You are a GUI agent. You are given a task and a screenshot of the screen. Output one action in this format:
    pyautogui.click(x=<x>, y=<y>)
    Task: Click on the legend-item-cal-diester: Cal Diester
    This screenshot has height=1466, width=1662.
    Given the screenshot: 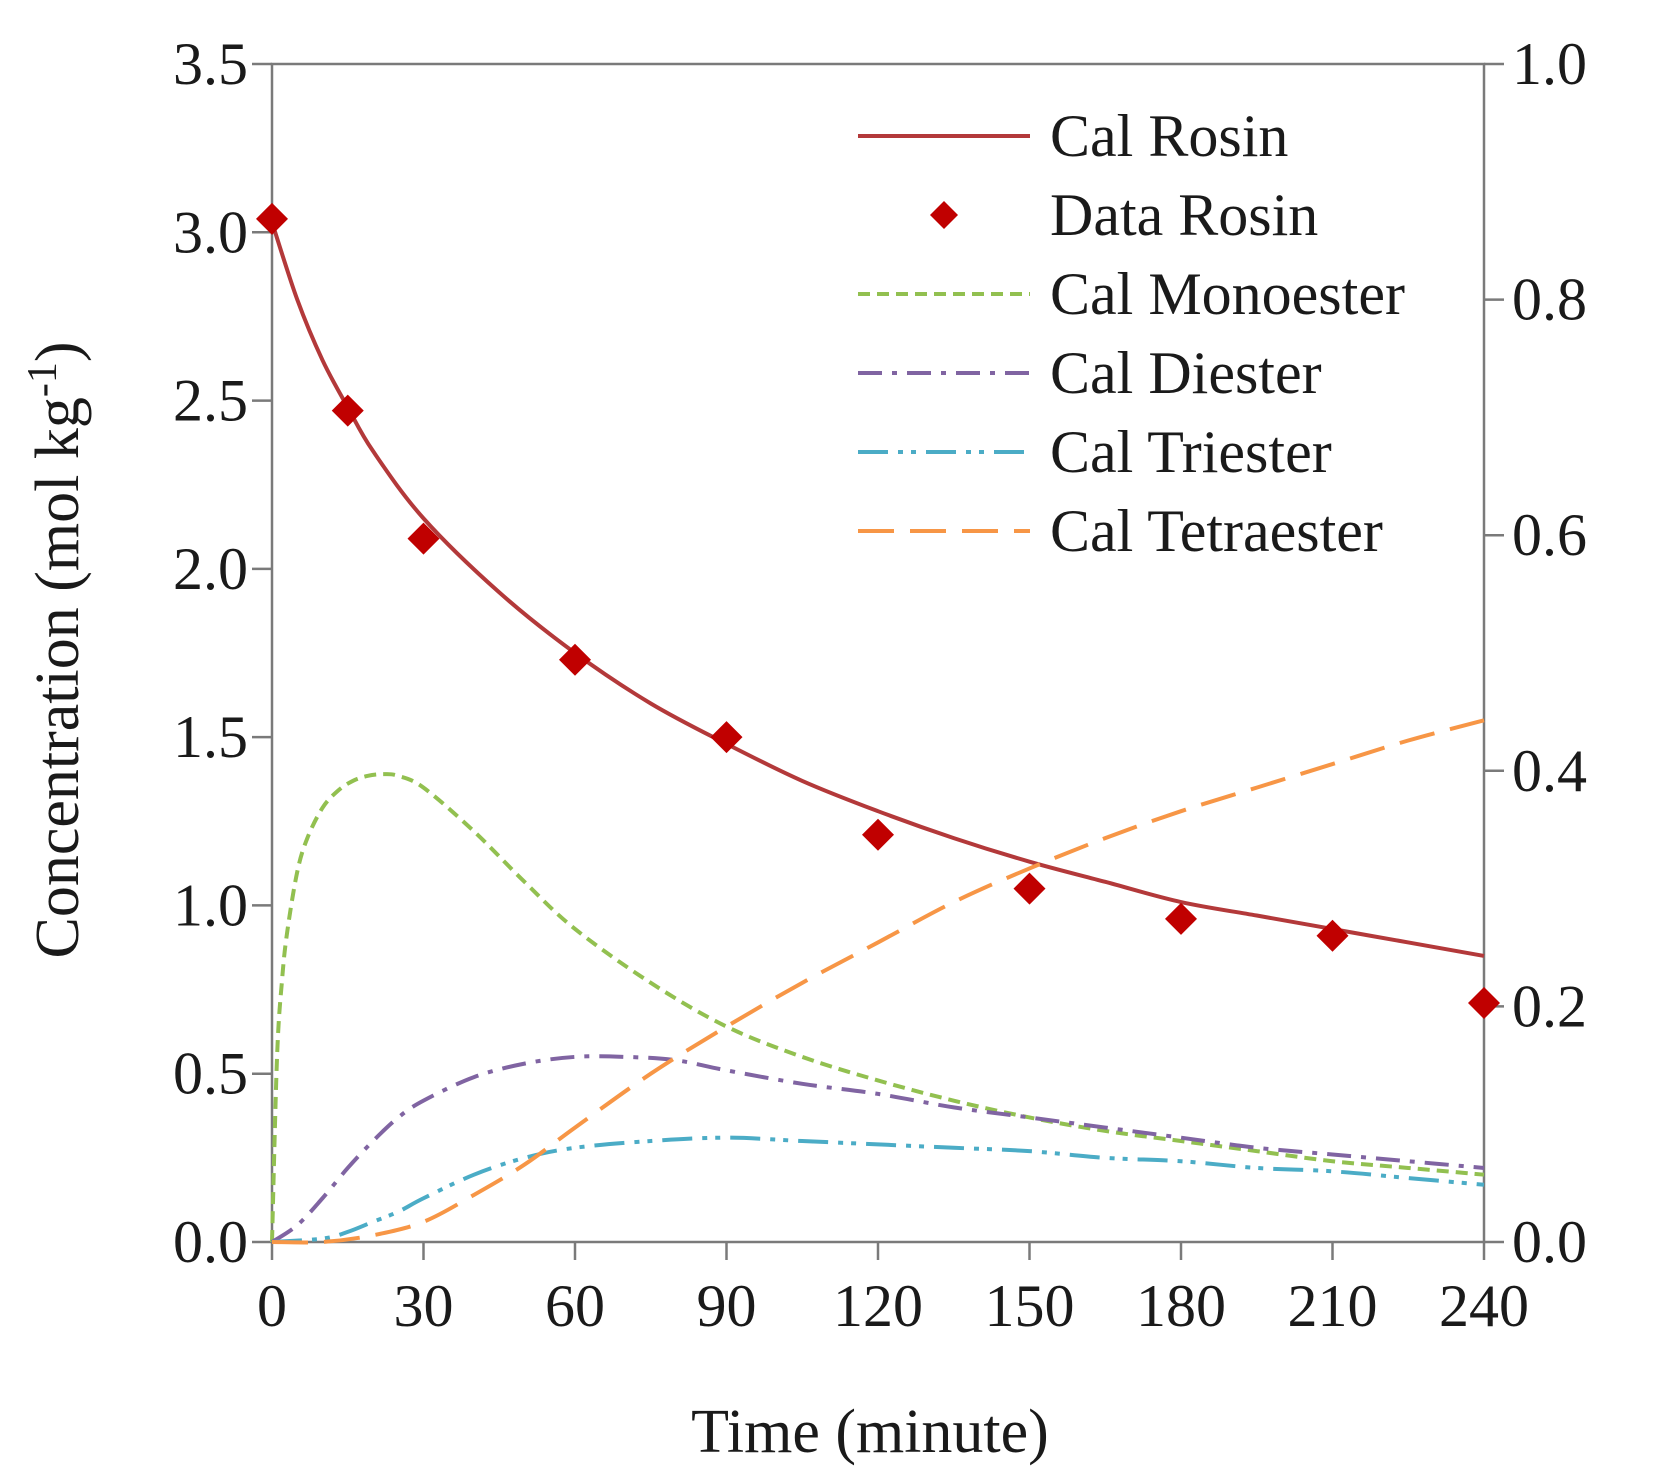 What is the action you would take?
    pyautogui.click(x=1090, y=373)
    